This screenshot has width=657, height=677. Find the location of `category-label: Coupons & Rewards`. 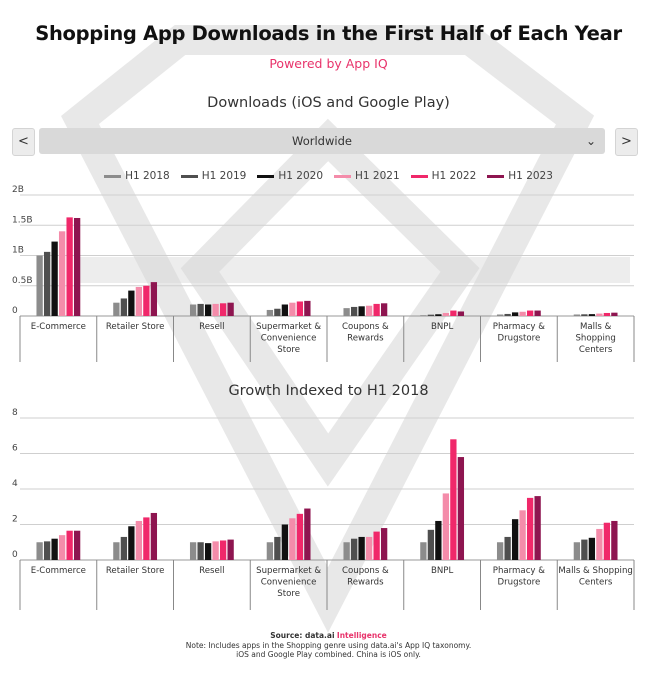

category-label: Coupons & Rewards is located at coordinates (365, 577).